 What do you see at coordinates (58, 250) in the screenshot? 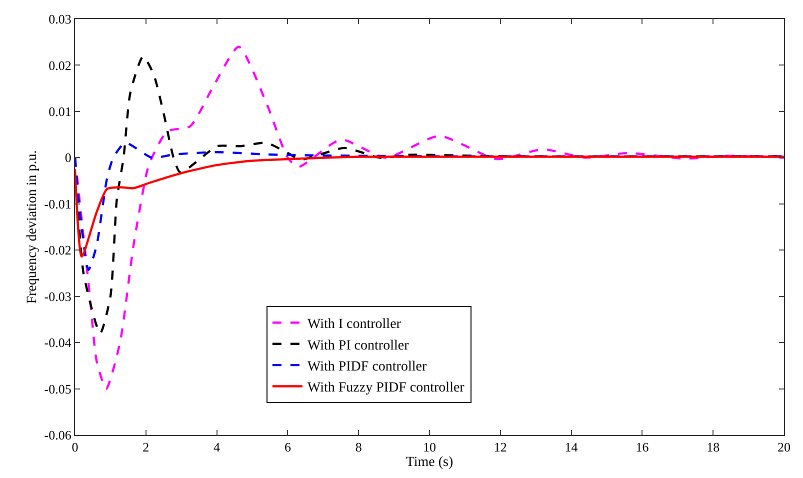
I see `y-tick-label: -0.02` at bounding box center [58, 250].